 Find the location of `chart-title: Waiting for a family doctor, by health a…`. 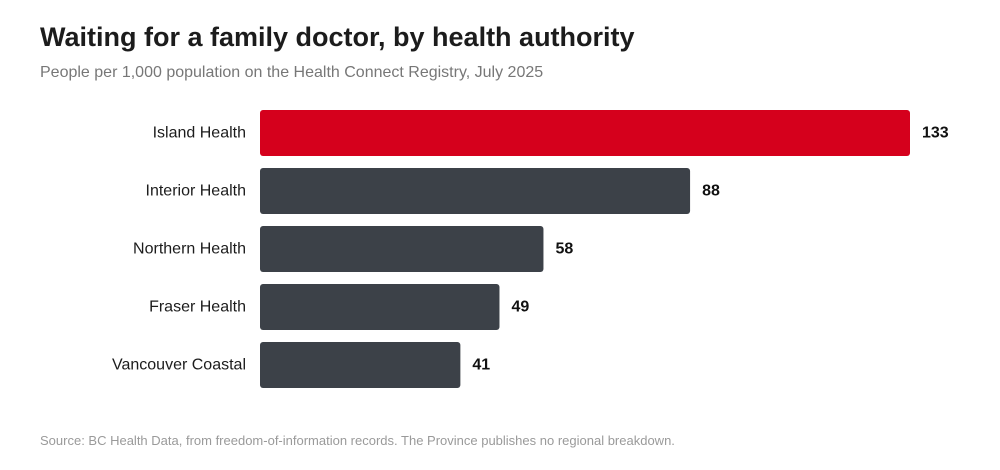

chart-title: Waiting for a family doctor, by health a… is located at coordinates (337, 37).